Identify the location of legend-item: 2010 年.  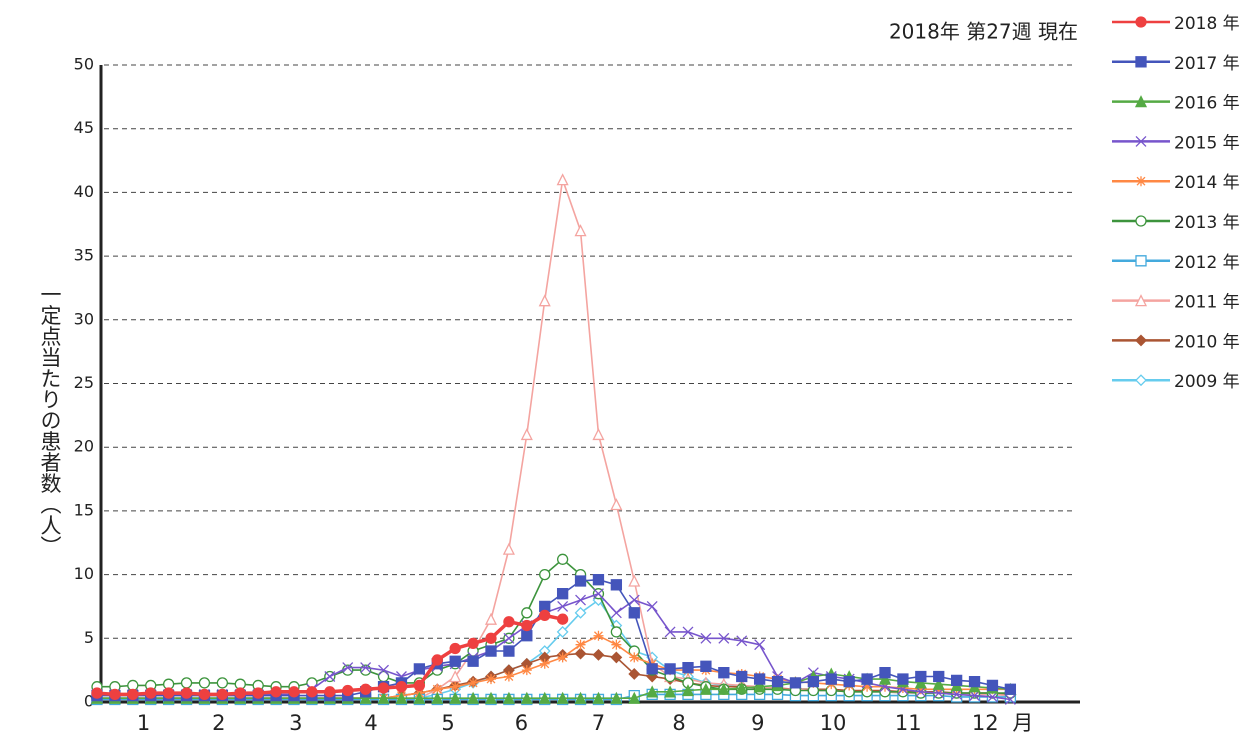
(1176, 342).